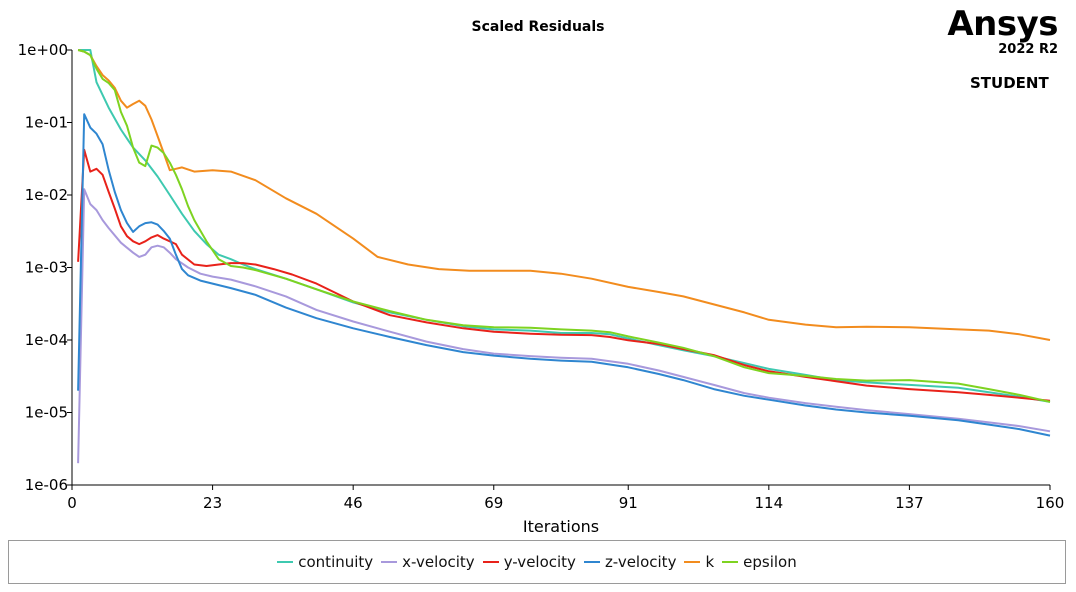 The width and height of the screenshot is (1076, 592). What do you see at coordinates (539, 562) in the screenshot?
I see `legend-label: y-velocity` at bounding box center [539, 562].